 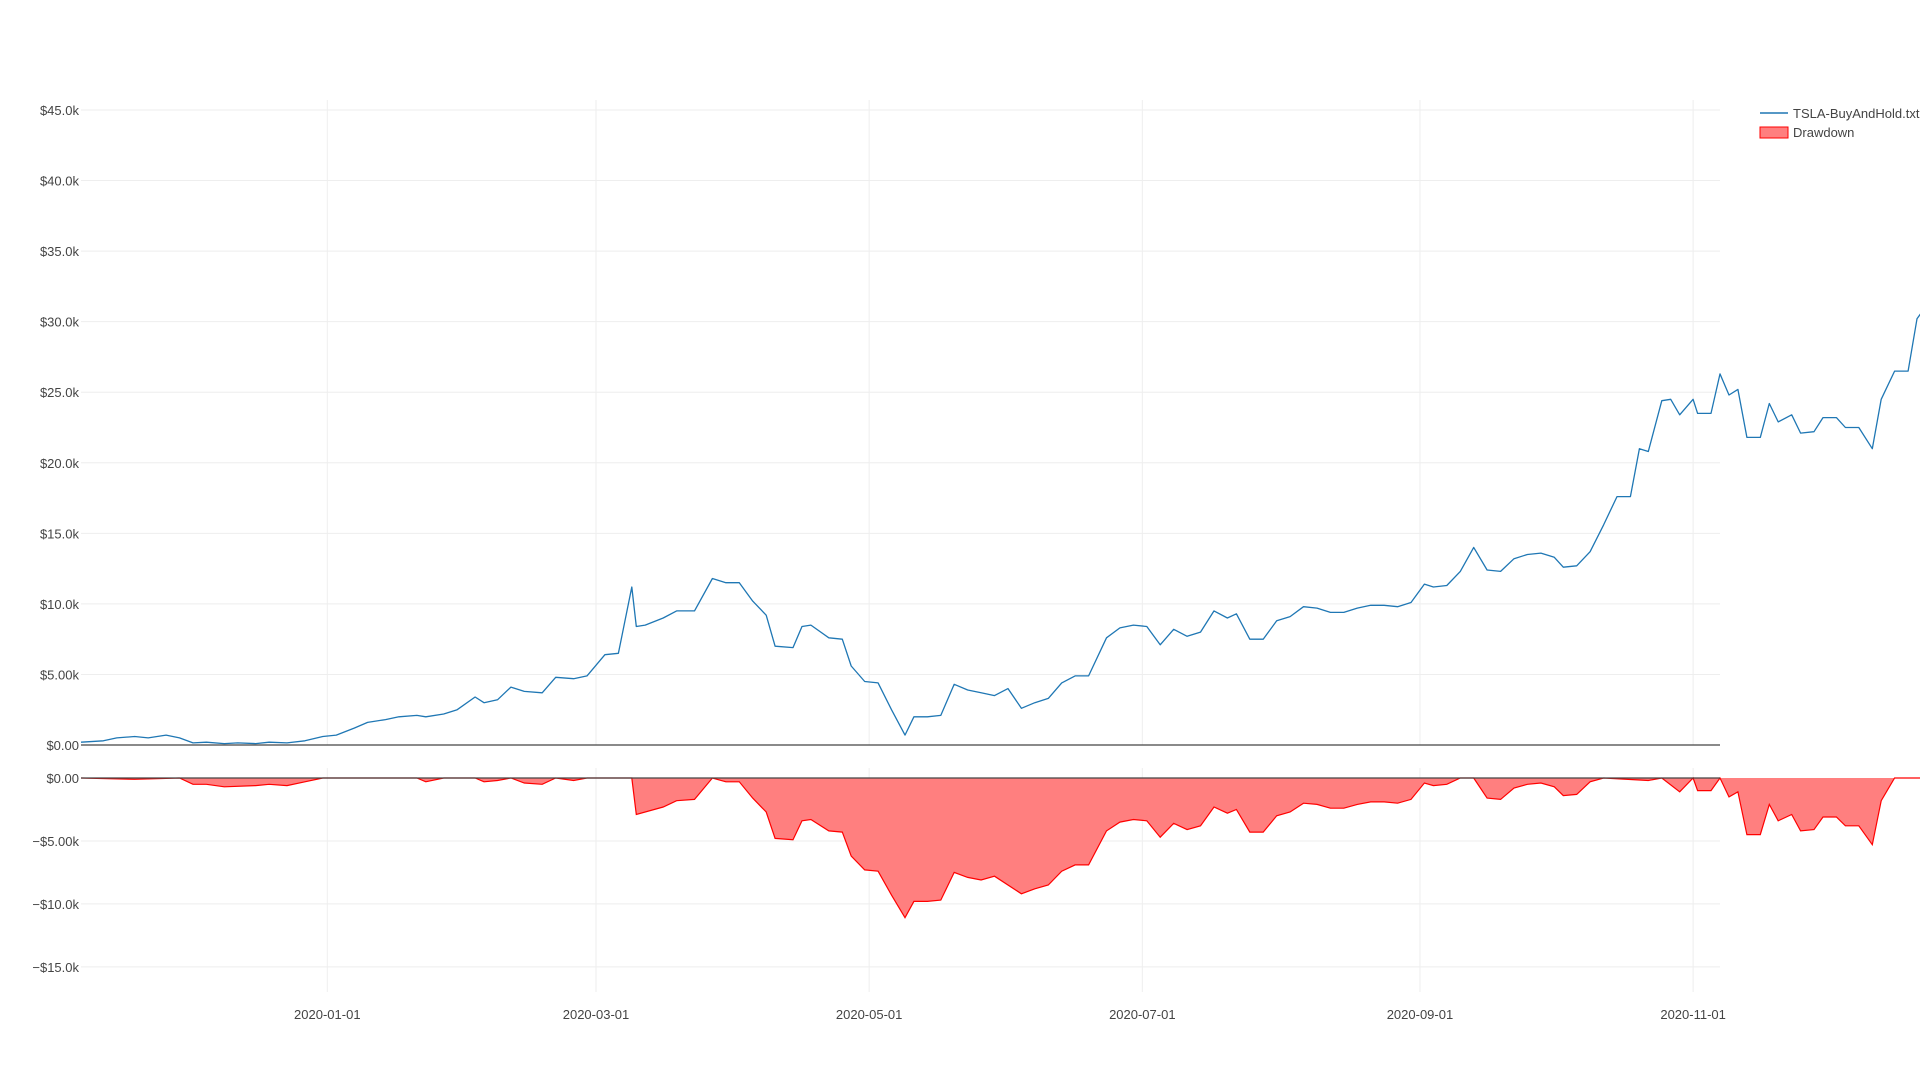 What do you see at coordinates (60, 463) in the screenshot?
I see `y-tick-label: $20.0k` at bounding box center [60, 463].